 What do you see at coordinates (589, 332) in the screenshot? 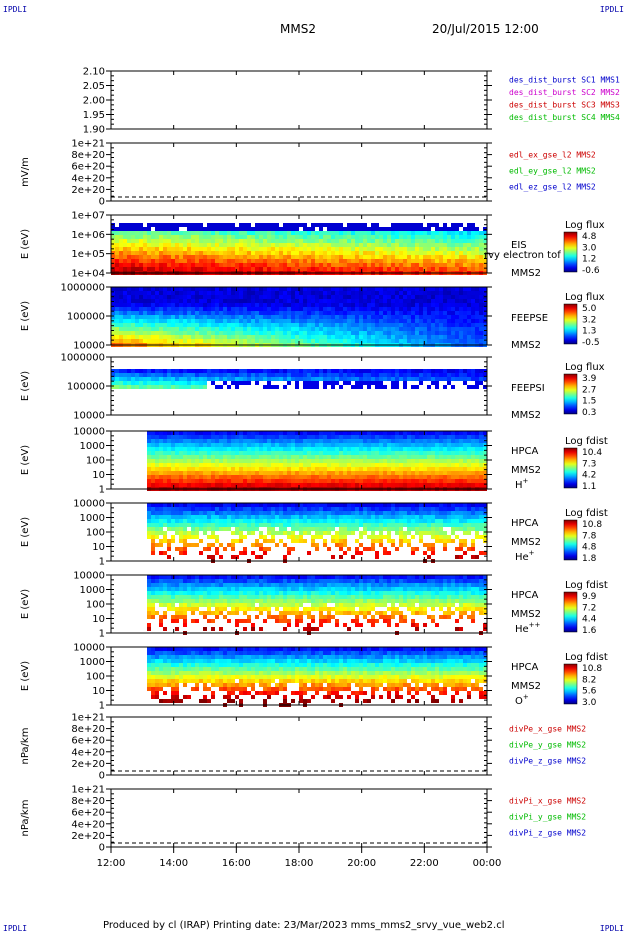
I see `colorbar-tick-label: 1.3` at bounding box center [589, 332].